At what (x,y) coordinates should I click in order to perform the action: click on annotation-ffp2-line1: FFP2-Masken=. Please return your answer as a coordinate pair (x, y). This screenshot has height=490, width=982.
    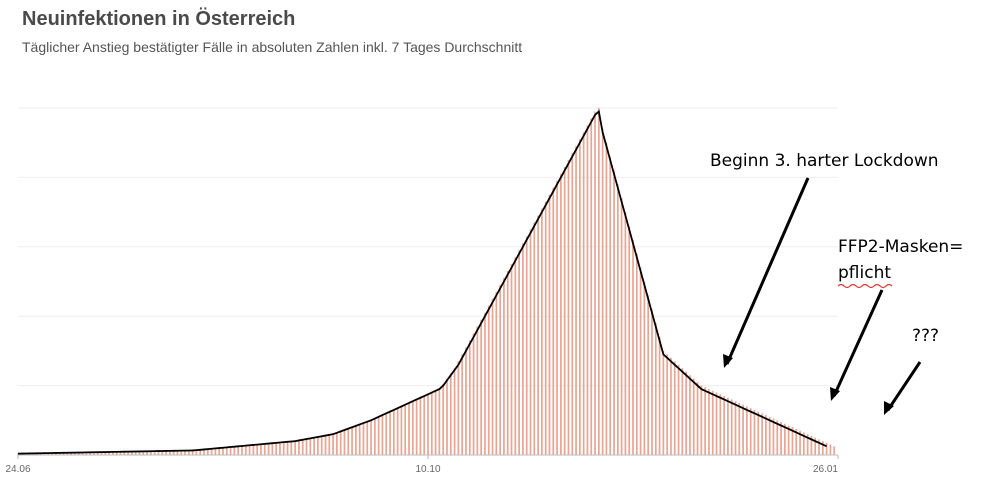
    Looking at the image, I should click on (900, 247).